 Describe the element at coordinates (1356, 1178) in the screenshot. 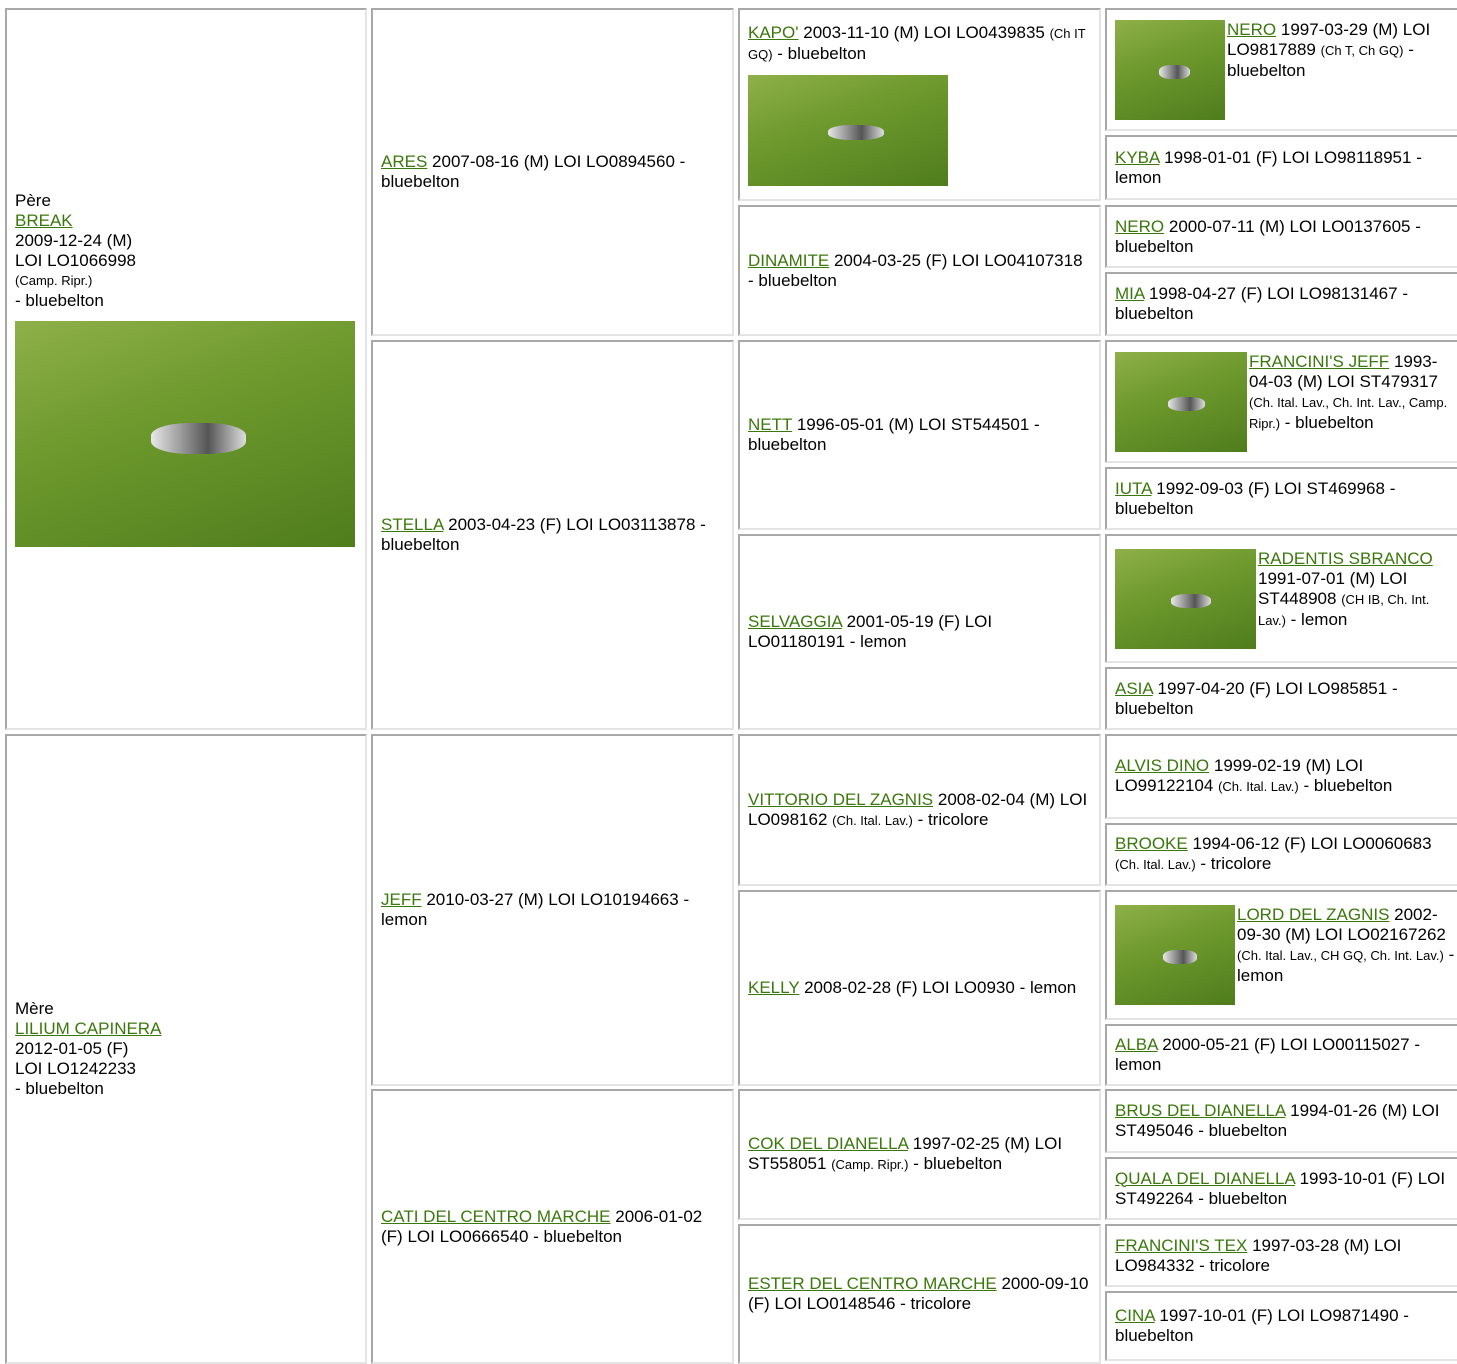

I see `dog-birth-date: 1993-10-01 (F)` at that location.